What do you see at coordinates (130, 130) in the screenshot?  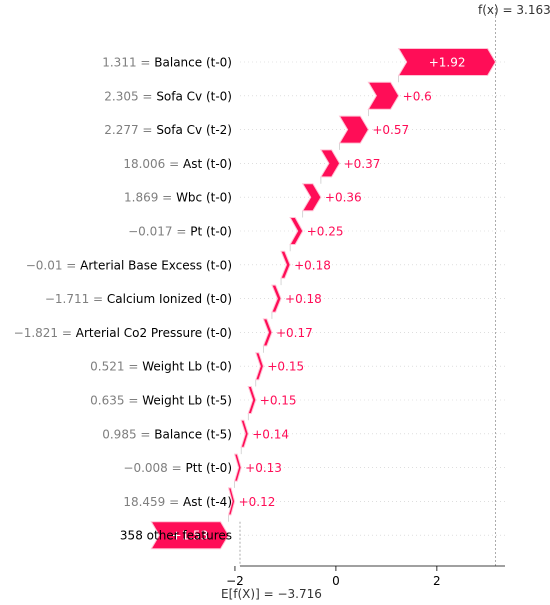 I see `feature-value: 2.277 =` at bounding box center [130, 130].